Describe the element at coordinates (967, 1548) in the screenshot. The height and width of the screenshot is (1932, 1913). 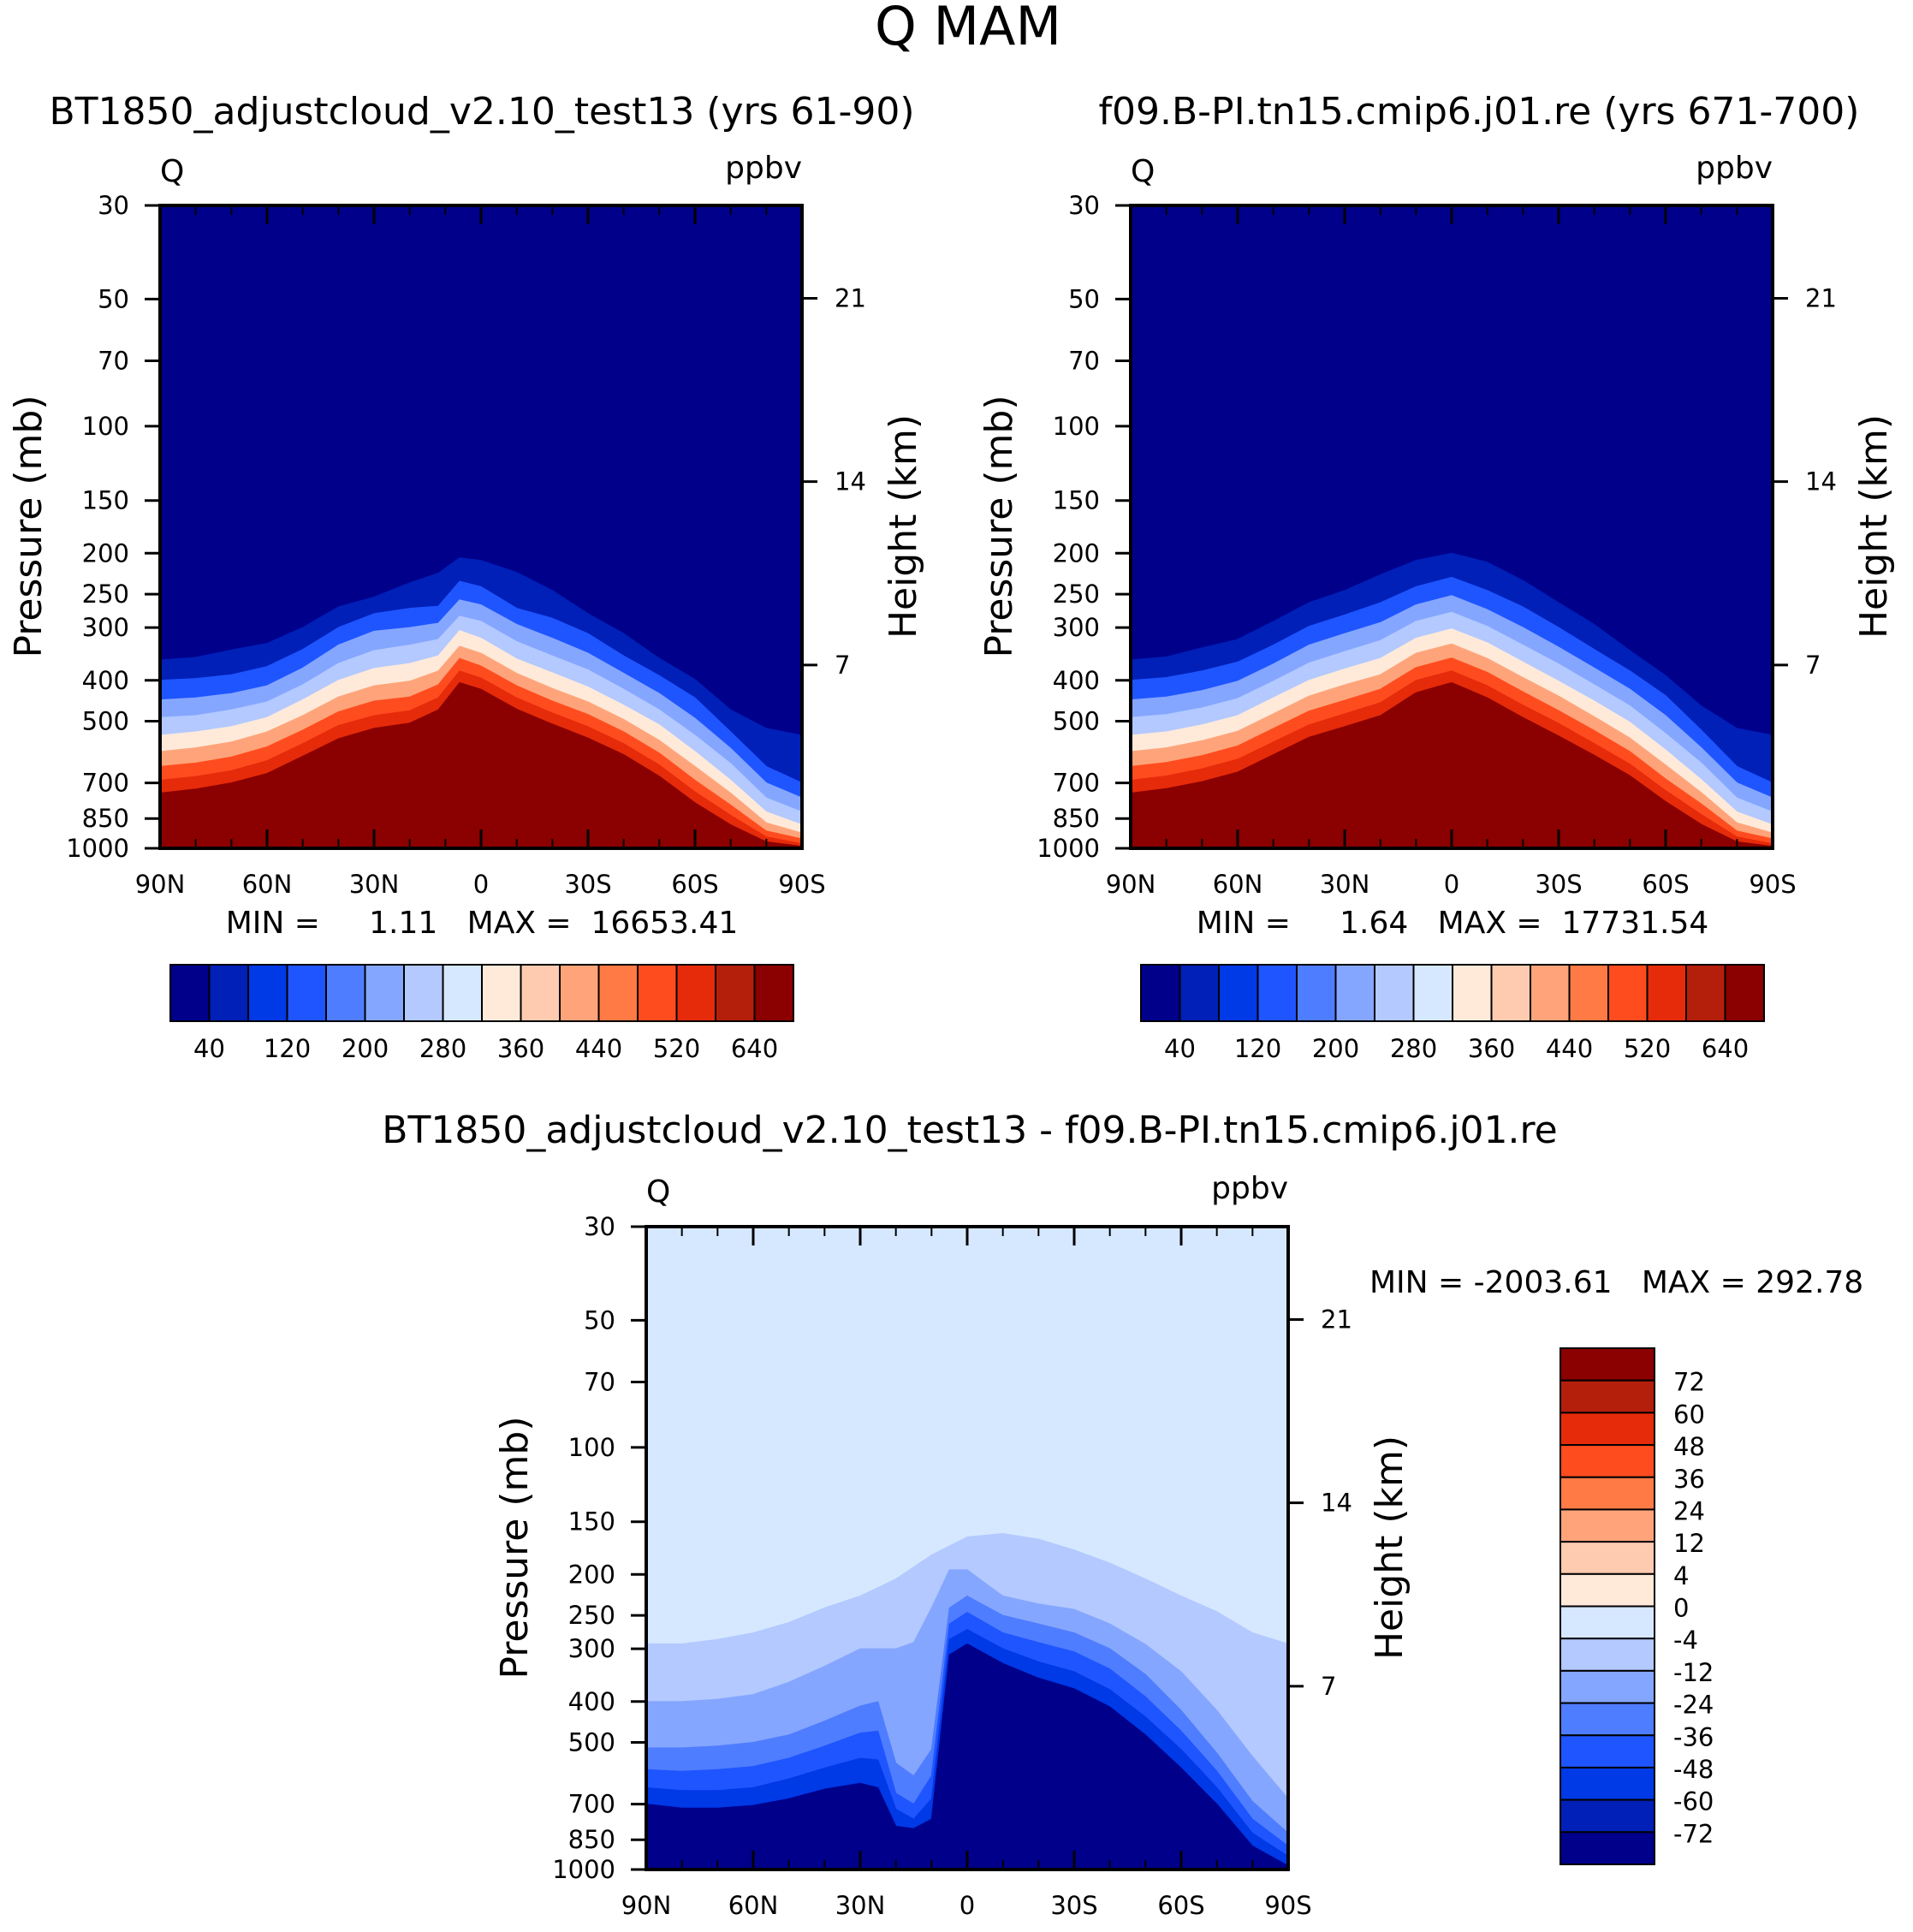
I see `contour-field` at that location.